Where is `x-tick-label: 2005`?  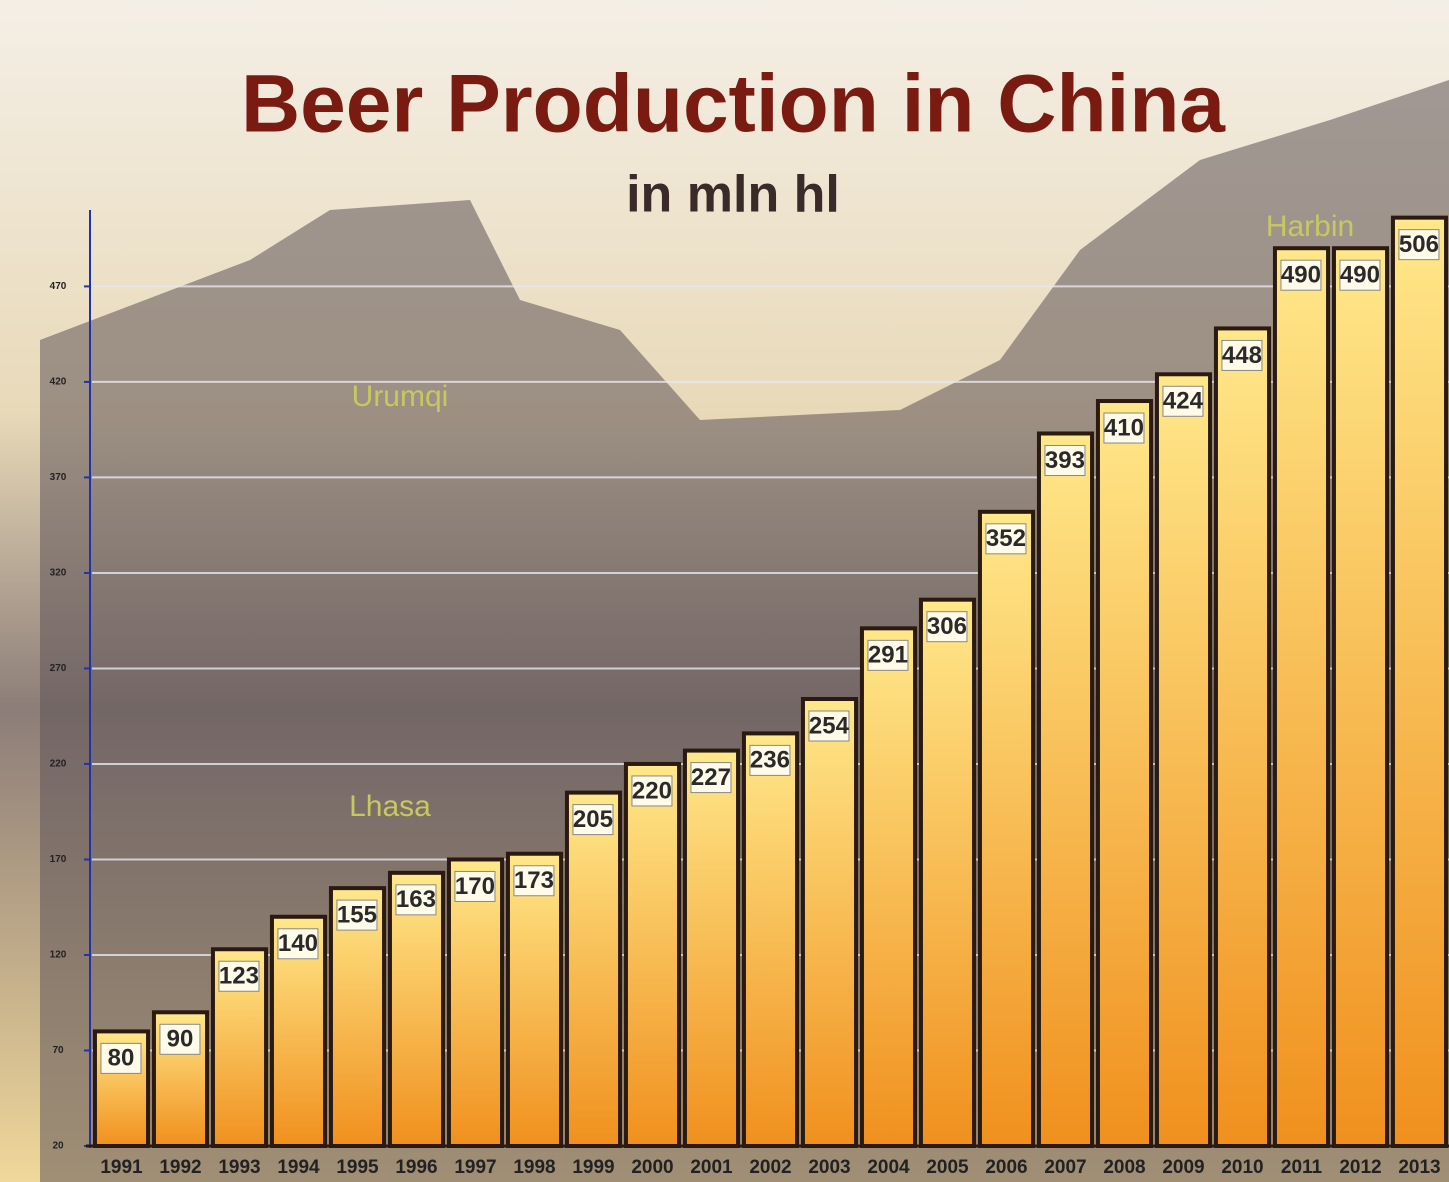 x-tick-label: 2005 is located at coordinates (947, 1167).